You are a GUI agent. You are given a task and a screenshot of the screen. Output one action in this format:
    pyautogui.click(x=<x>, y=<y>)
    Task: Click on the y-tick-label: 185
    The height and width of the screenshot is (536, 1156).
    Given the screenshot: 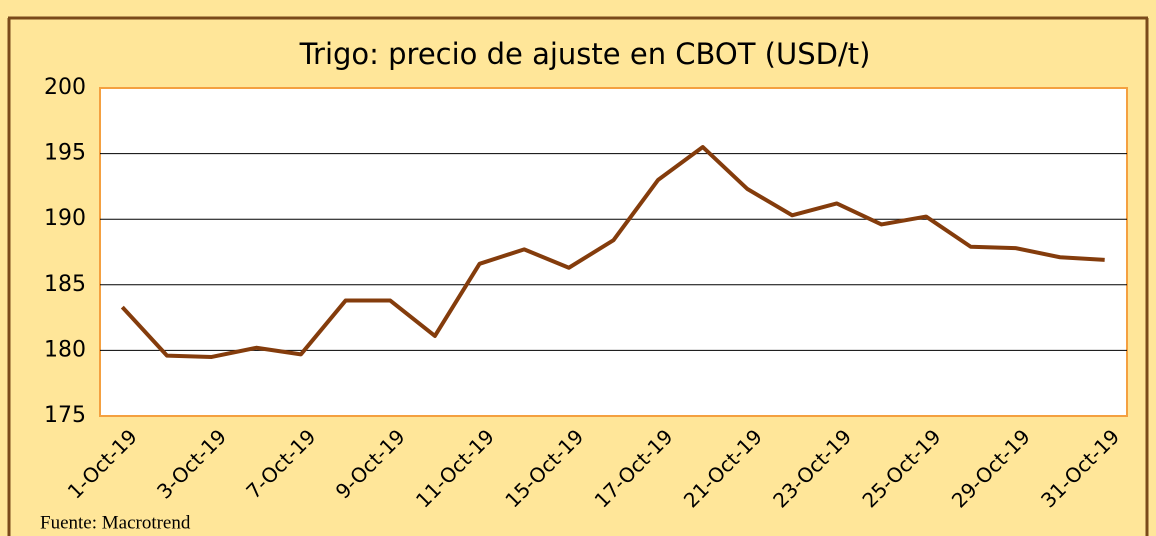 What is the action you would take?
    pyautogui.click(x=65, y=284)
    